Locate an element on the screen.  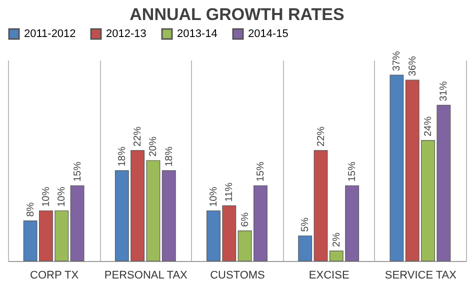
data-label: 24% is located at coordinates (428, 126).